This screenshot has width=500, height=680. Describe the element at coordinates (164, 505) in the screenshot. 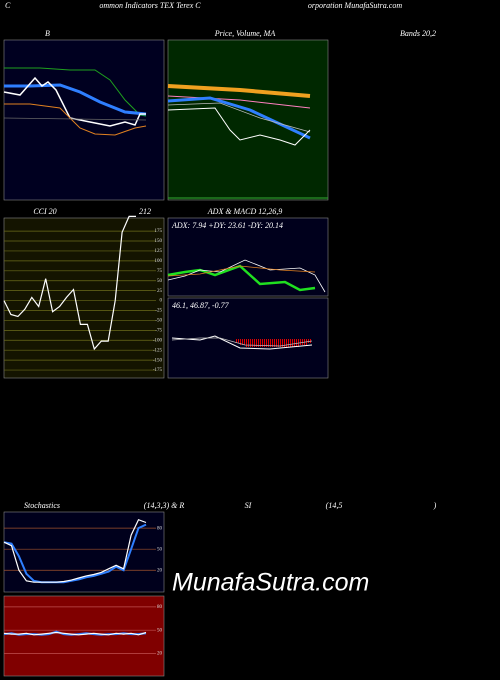

I see `panel-title: (14,3,3) & R` at that location.